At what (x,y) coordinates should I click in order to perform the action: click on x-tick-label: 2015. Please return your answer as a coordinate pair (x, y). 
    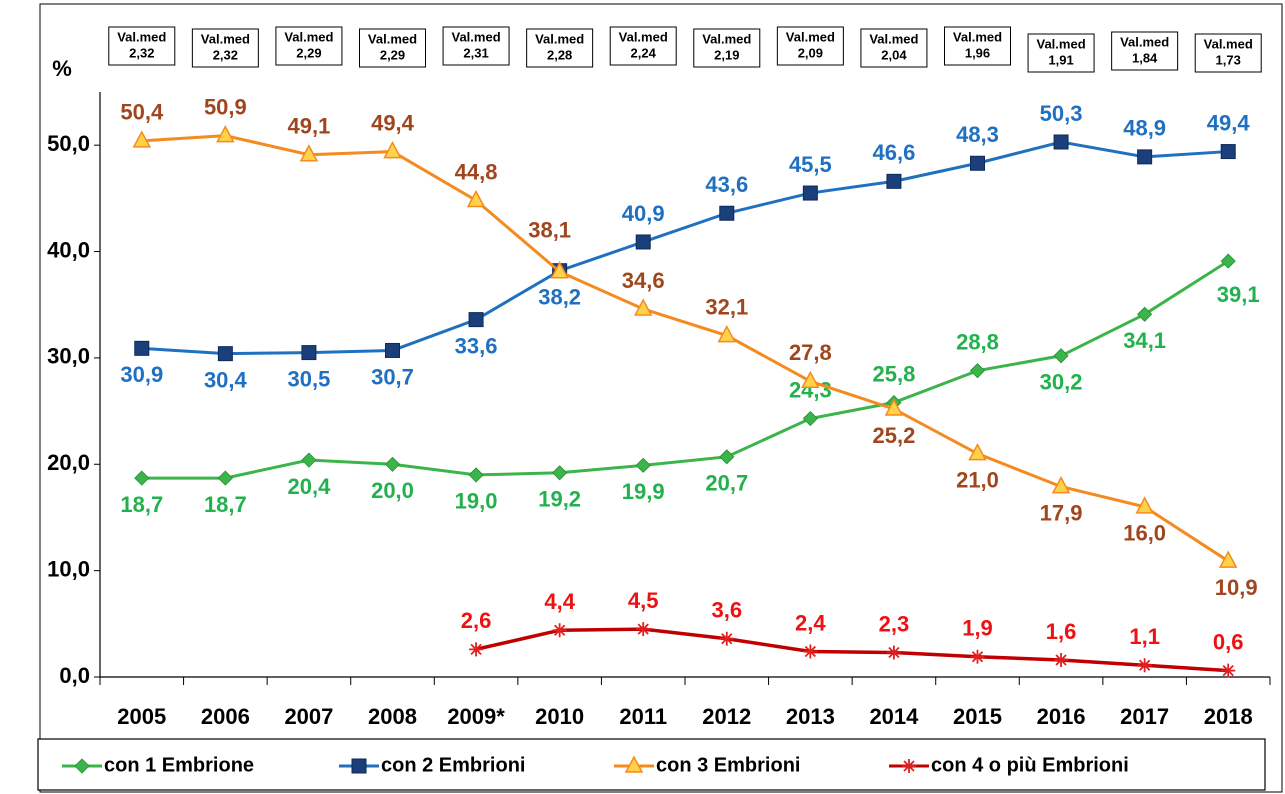
    Looking at the image, I should click on (977, 716).